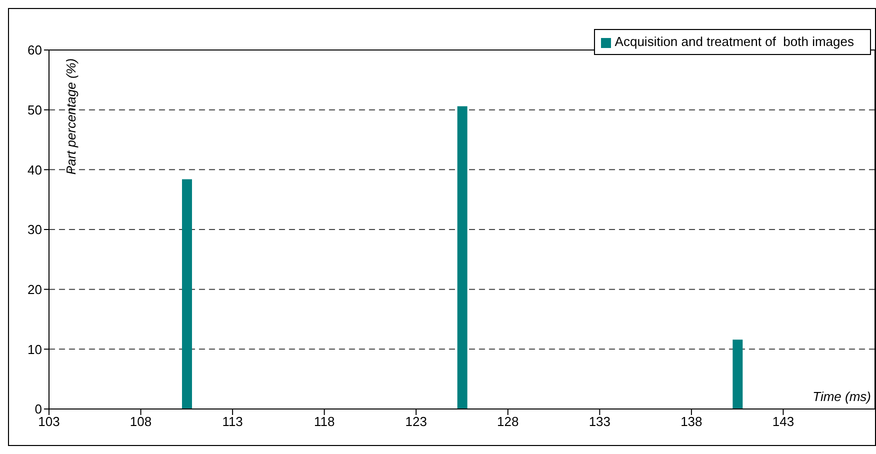  What do you see at coordinates (734, 41) in the screenshot?
I see `legend-label: Acquisition and treatment of both images` at bounding box center [734, 41].